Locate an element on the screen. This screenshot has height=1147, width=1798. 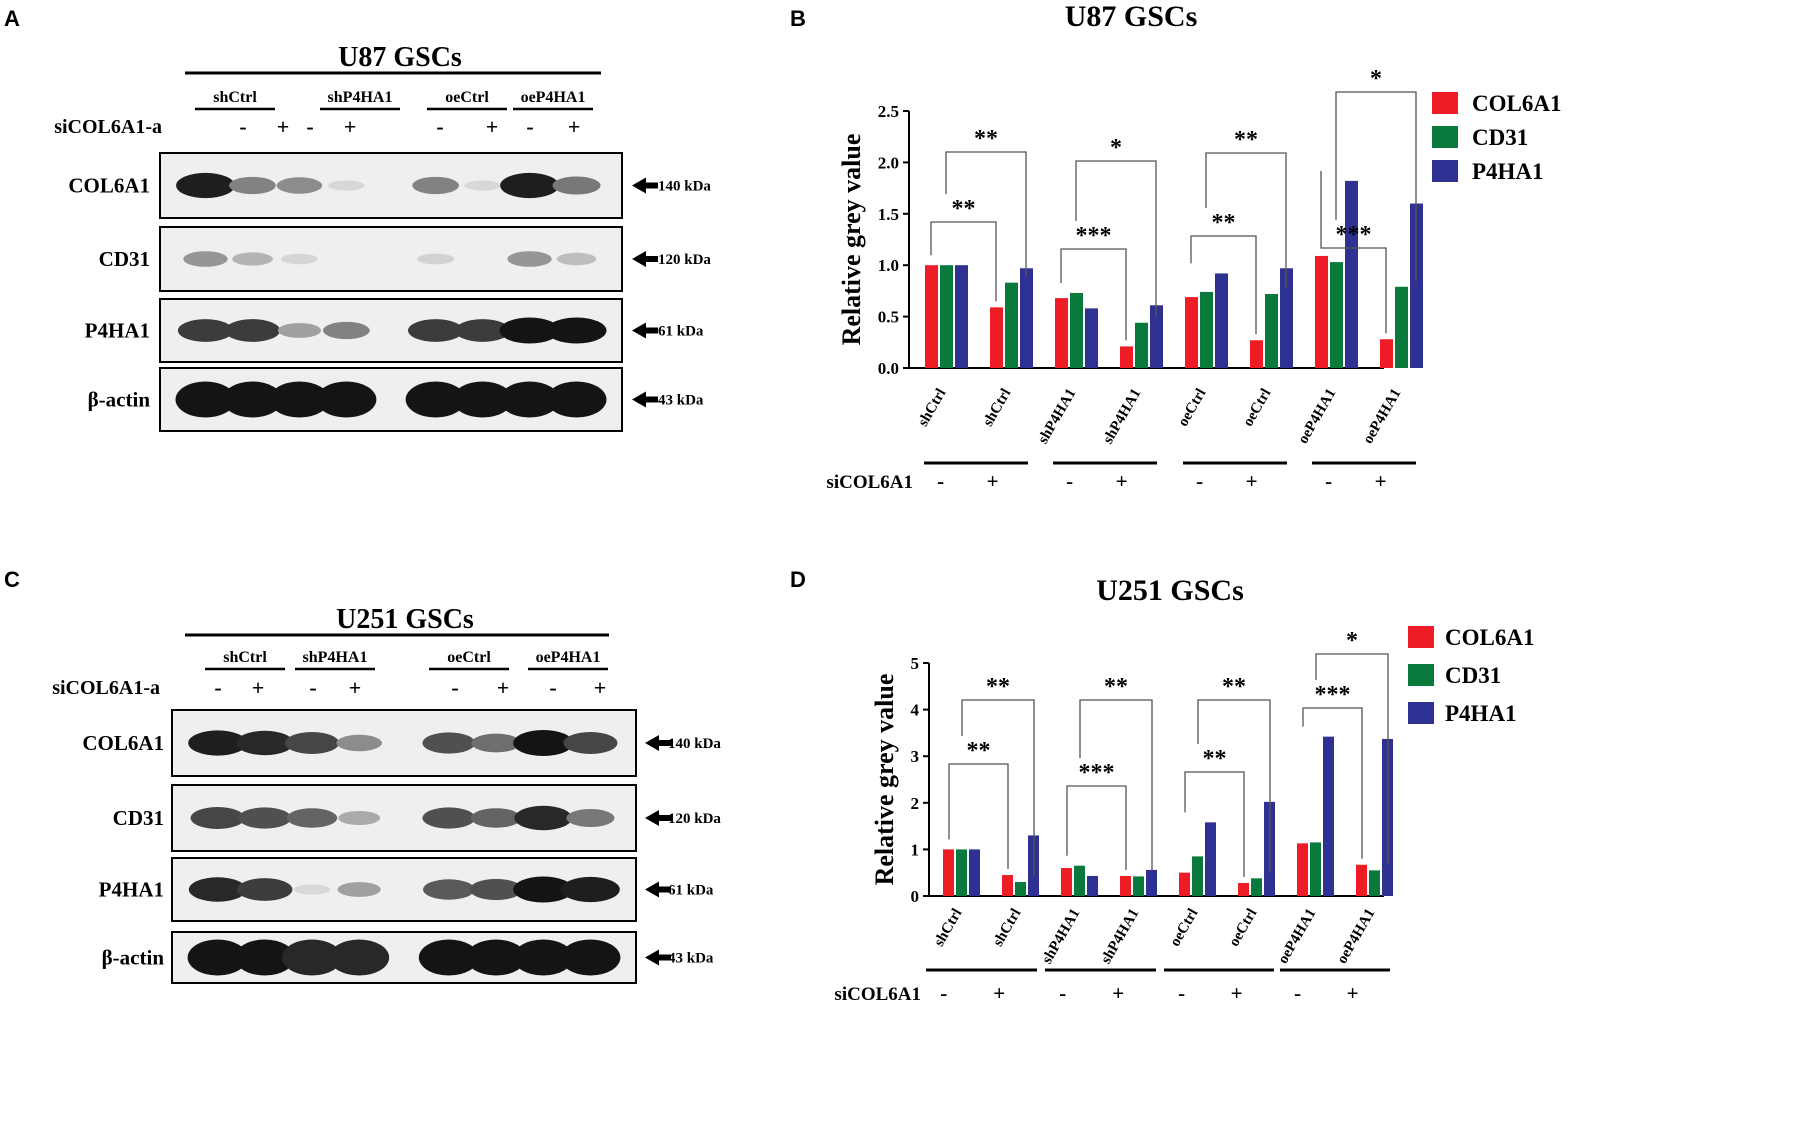
y-tick-label: 1.5 is located at coordinates (888, 214).